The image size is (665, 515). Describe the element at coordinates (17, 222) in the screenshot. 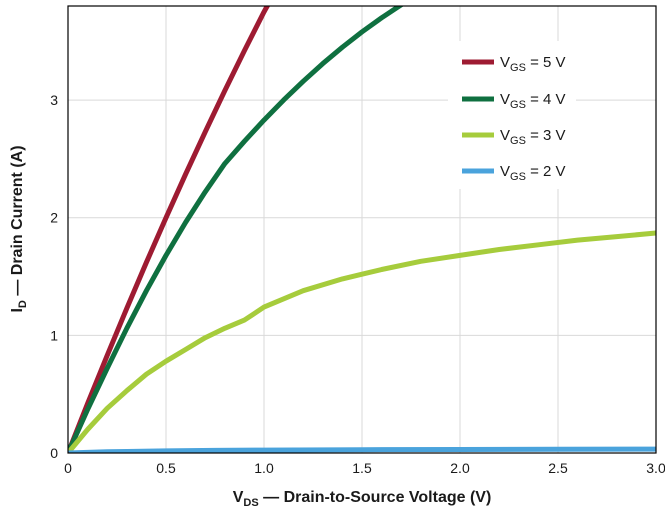

I see `y-axis-title-rest: — Drain Current (A)` at that location.